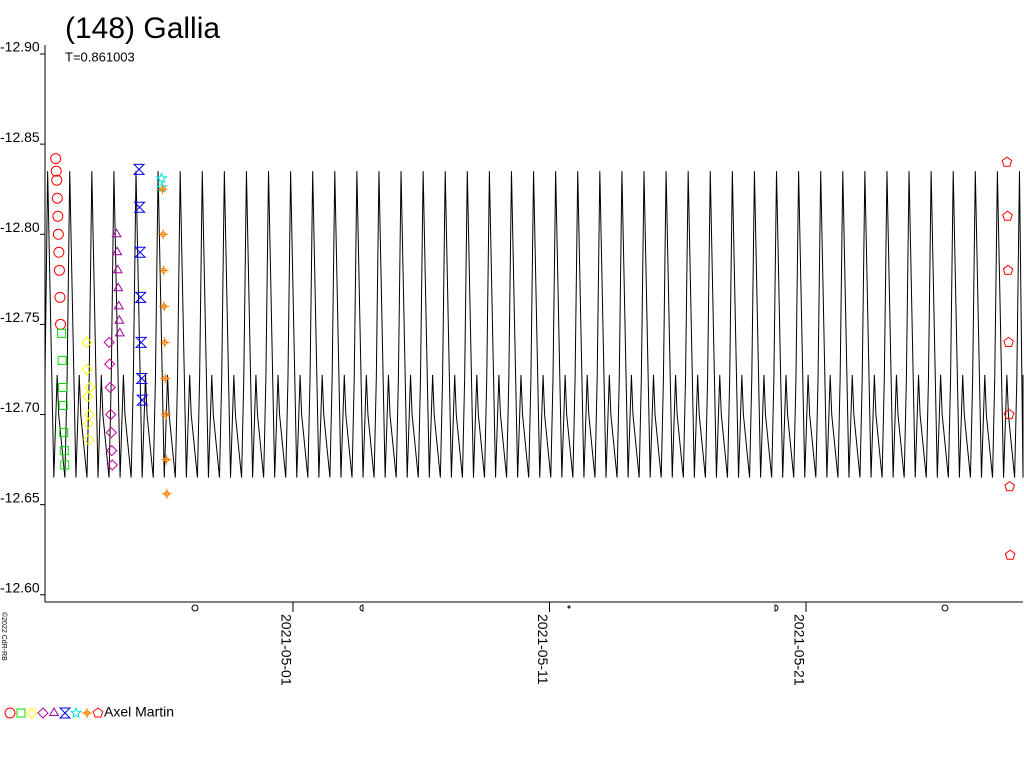 This screenshot has width=1024, height=768. I want to click on y-tick-label: -12.60, so click(20, 587).